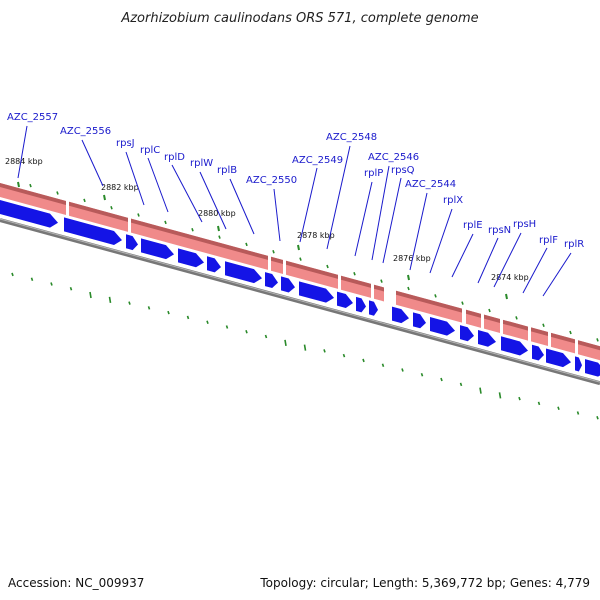 The image size is (600, 600). Describe the element at coordinates (174, 157) in the screenshot. I see `gene-label: rplD` at that location.